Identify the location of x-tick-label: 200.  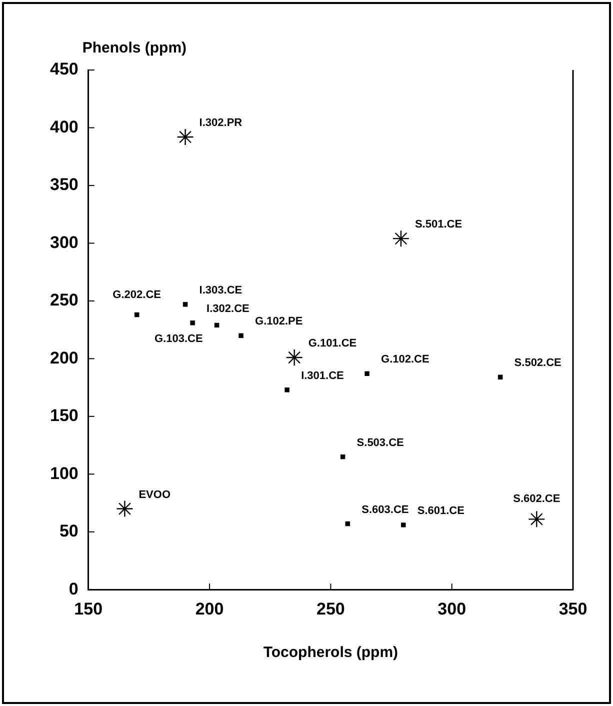
(209, 608).